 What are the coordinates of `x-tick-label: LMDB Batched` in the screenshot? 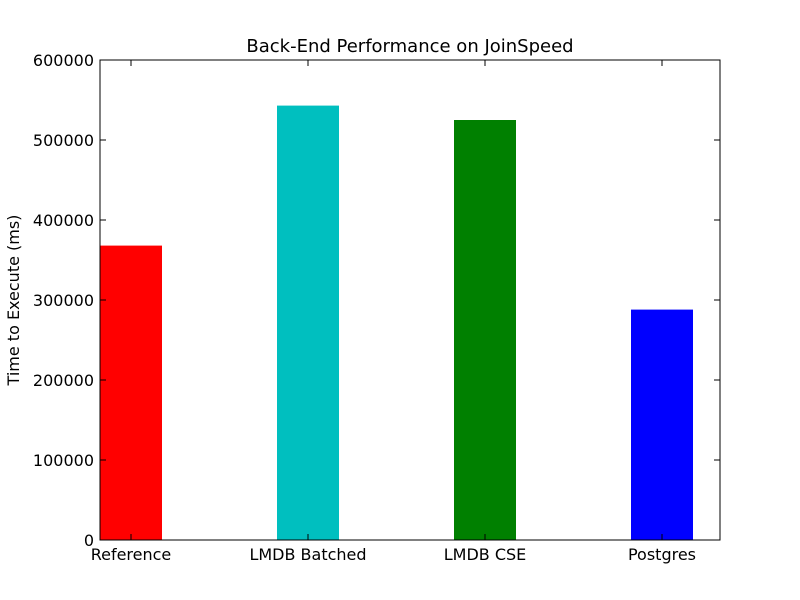 It's located at (307, 554).